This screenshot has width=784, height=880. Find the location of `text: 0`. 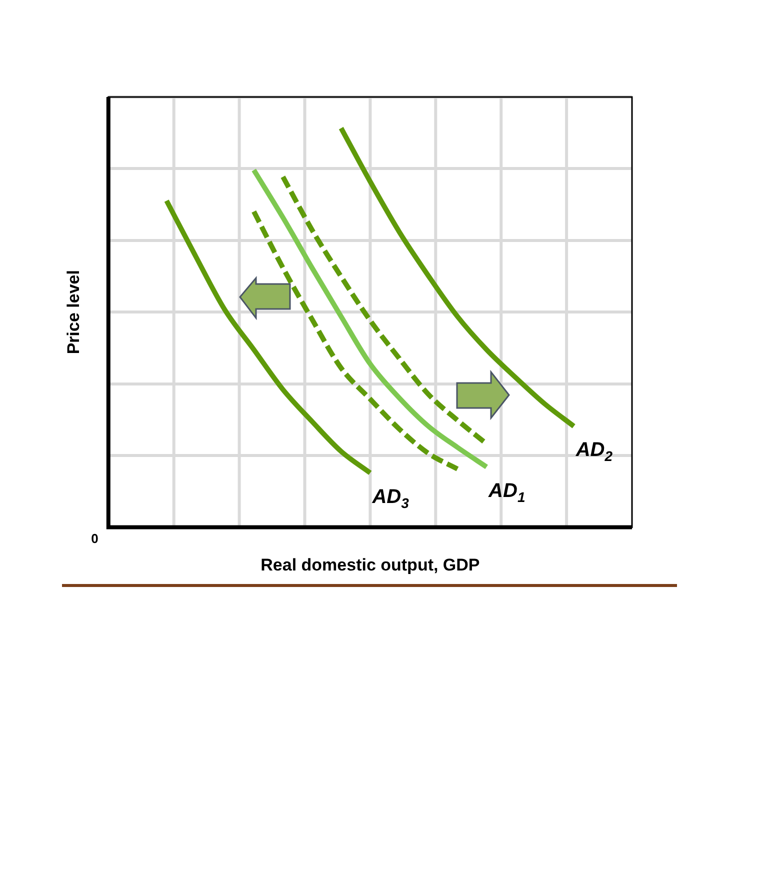

text: 0 is located at coordinates (94, 538).